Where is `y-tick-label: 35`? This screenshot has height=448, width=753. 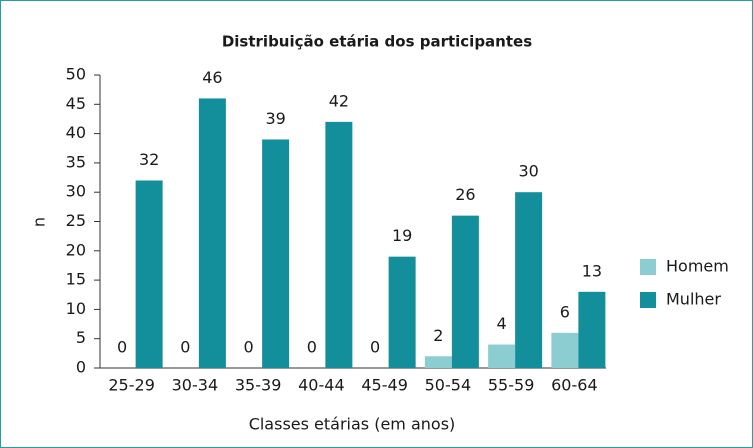 y-tick-label: 35 is located at coordinates (76, 161).